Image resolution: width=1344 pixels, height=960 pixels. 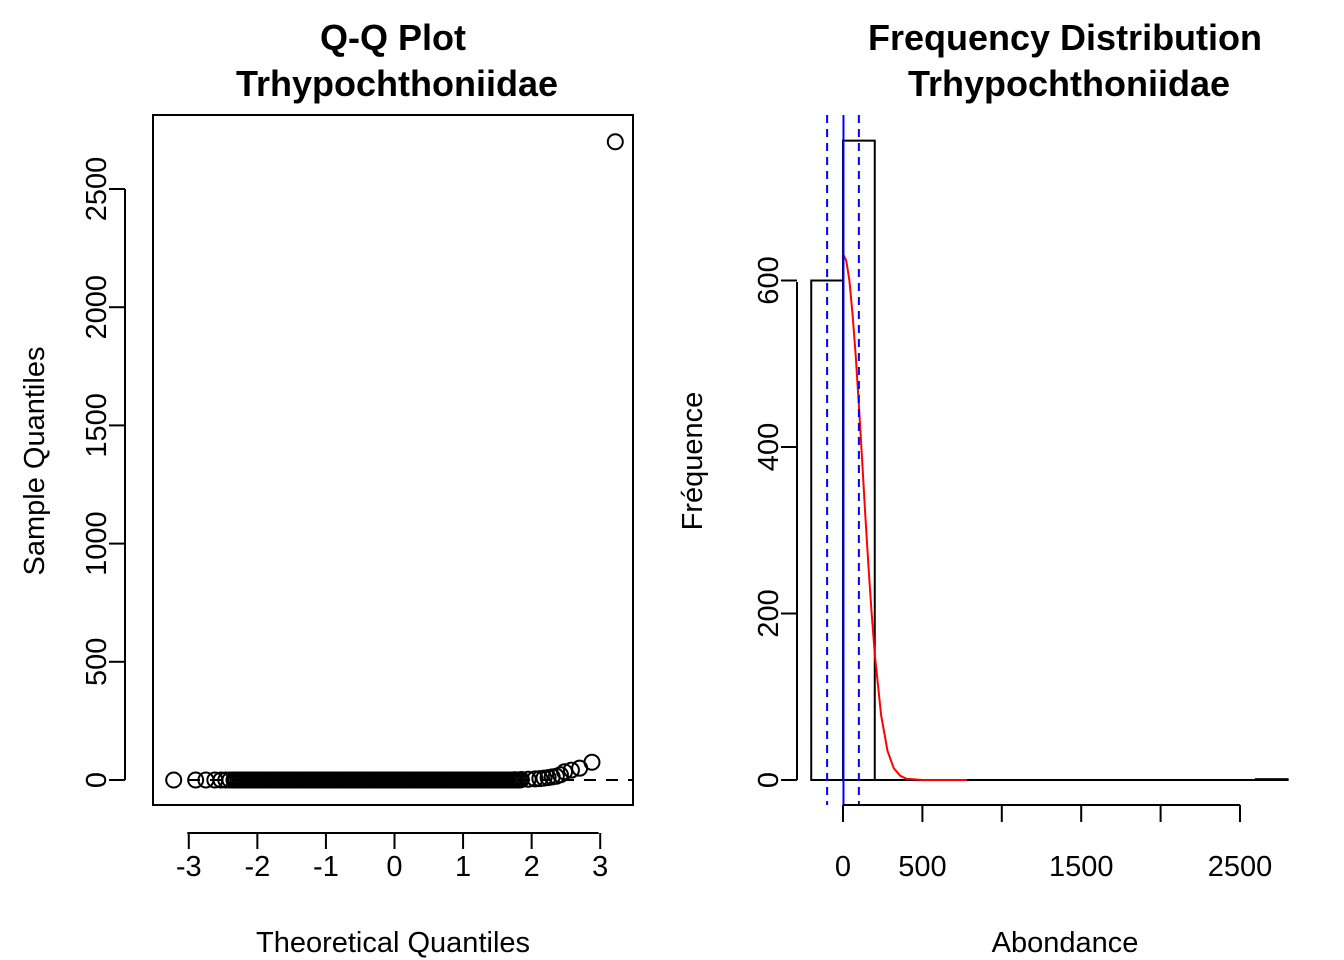 What do you see at coordinates (97, 780) in the screenshot?
I see `qq-y-tick-label: 0` at bounding box center [97, 780].